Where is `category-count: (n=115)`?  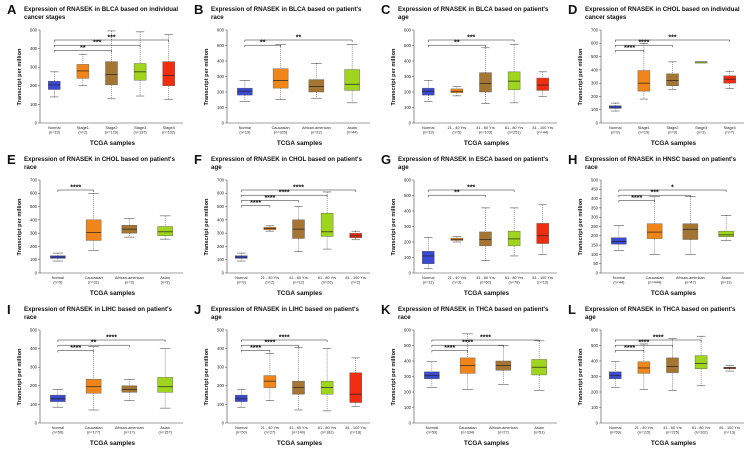 category-count: (n=115) is located at coordinates (644, 433).